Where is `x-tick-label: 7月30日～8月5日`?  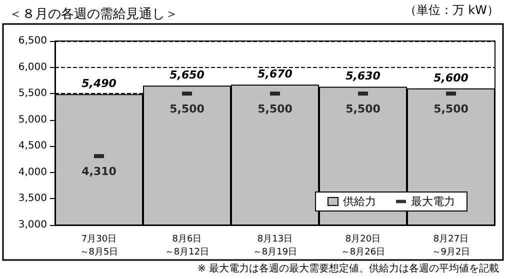
x-tick-label: 7月30日～8月5日 is located at coordinates (99, 246).